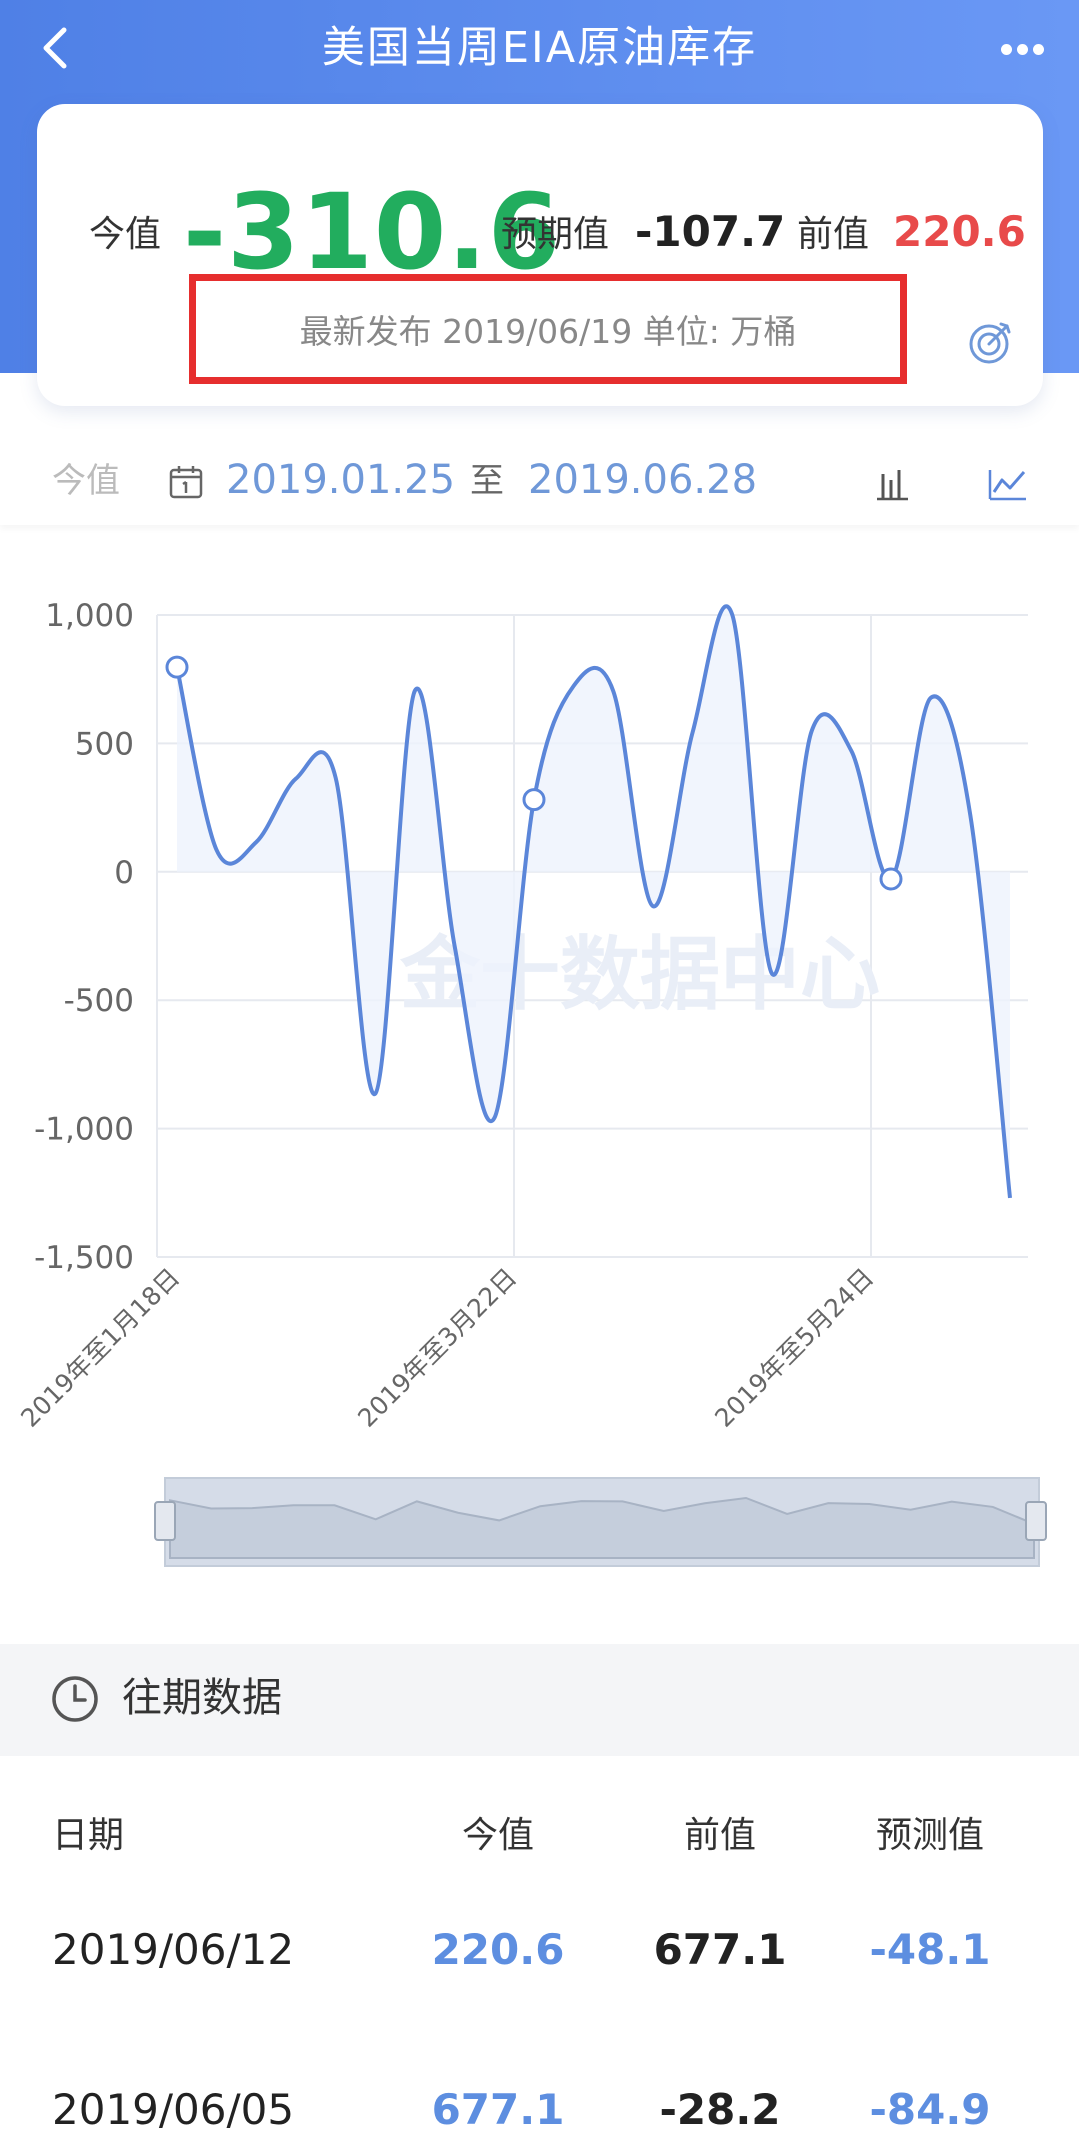  Describe the element at coordinates (173, 2109) in the screenshot. I see `row-date: 2019/06/05` at that location.